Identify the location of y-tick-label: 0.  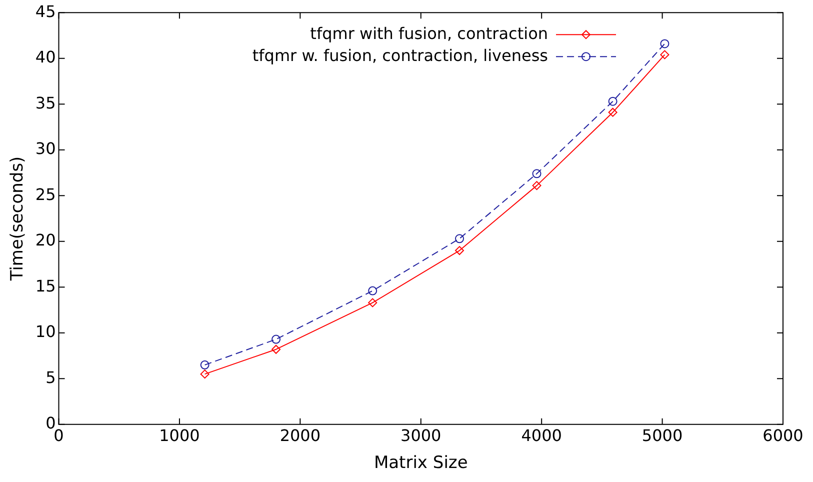
(51, 423).